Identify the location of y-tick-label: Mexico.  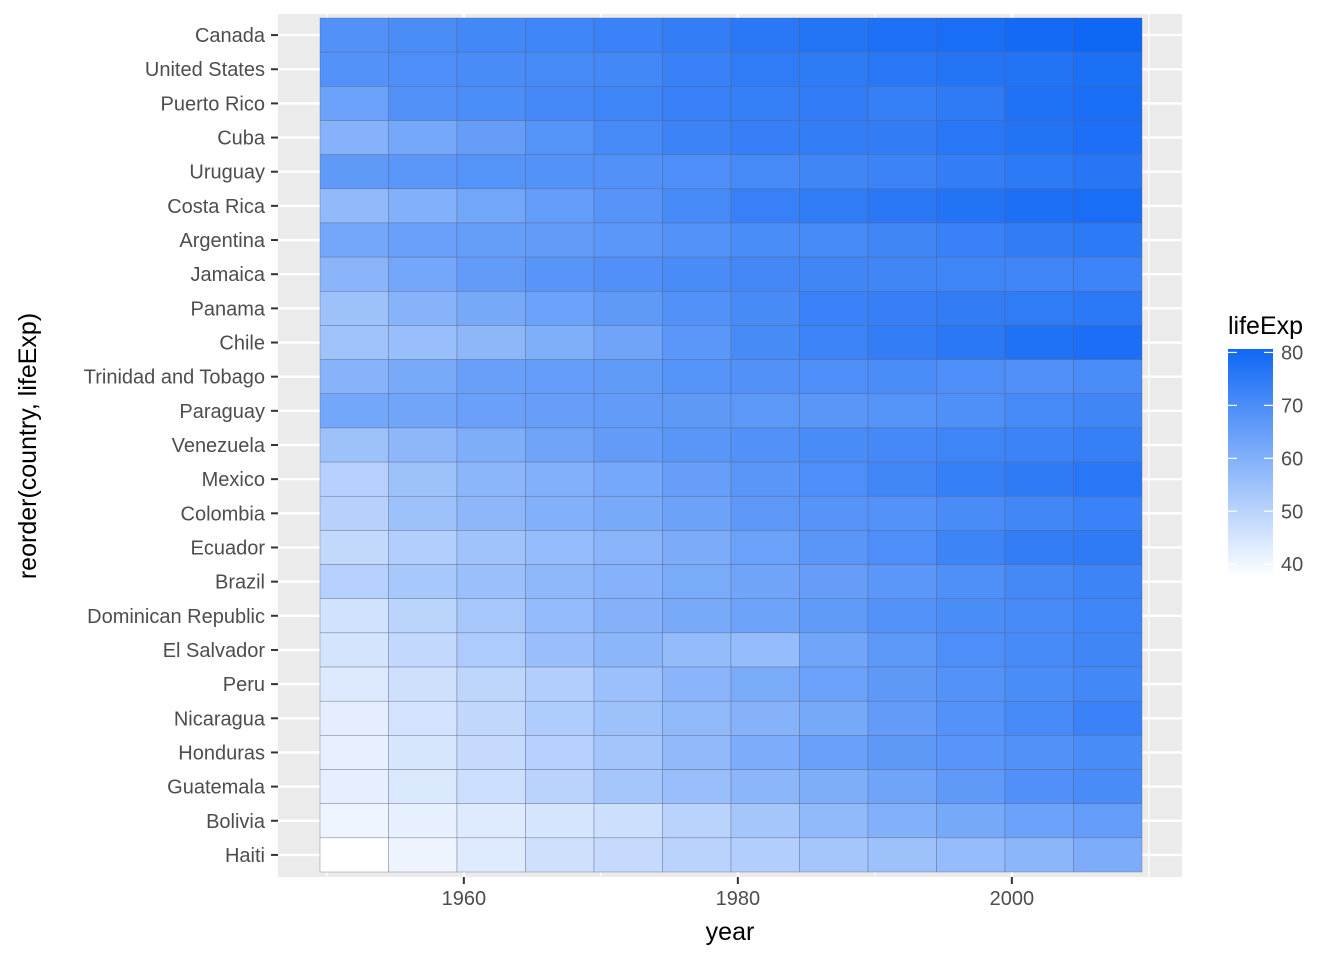
(233, 480).